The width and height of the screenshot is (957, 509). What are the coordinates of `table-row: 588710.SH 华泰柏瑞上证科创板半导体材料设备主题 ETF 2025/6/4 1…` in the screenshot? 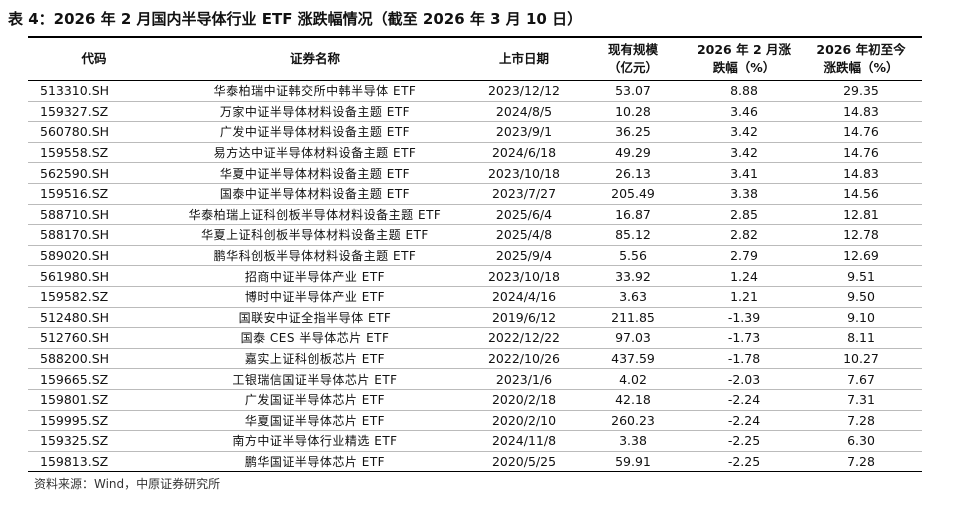 It's located at (475, 215).